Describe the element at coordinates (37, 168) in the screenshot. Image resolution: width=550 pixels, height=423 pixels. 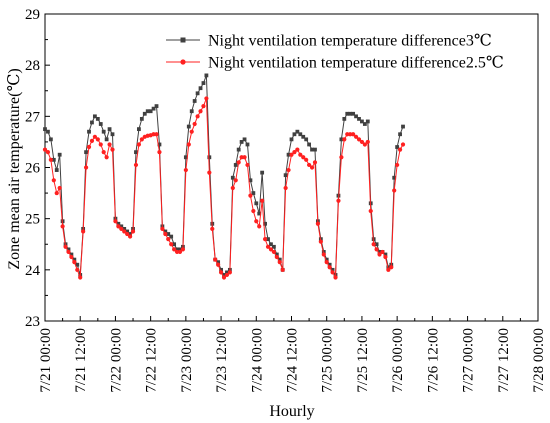
I see `y-axis: 23 24 25 26 27 28 29` at that location.